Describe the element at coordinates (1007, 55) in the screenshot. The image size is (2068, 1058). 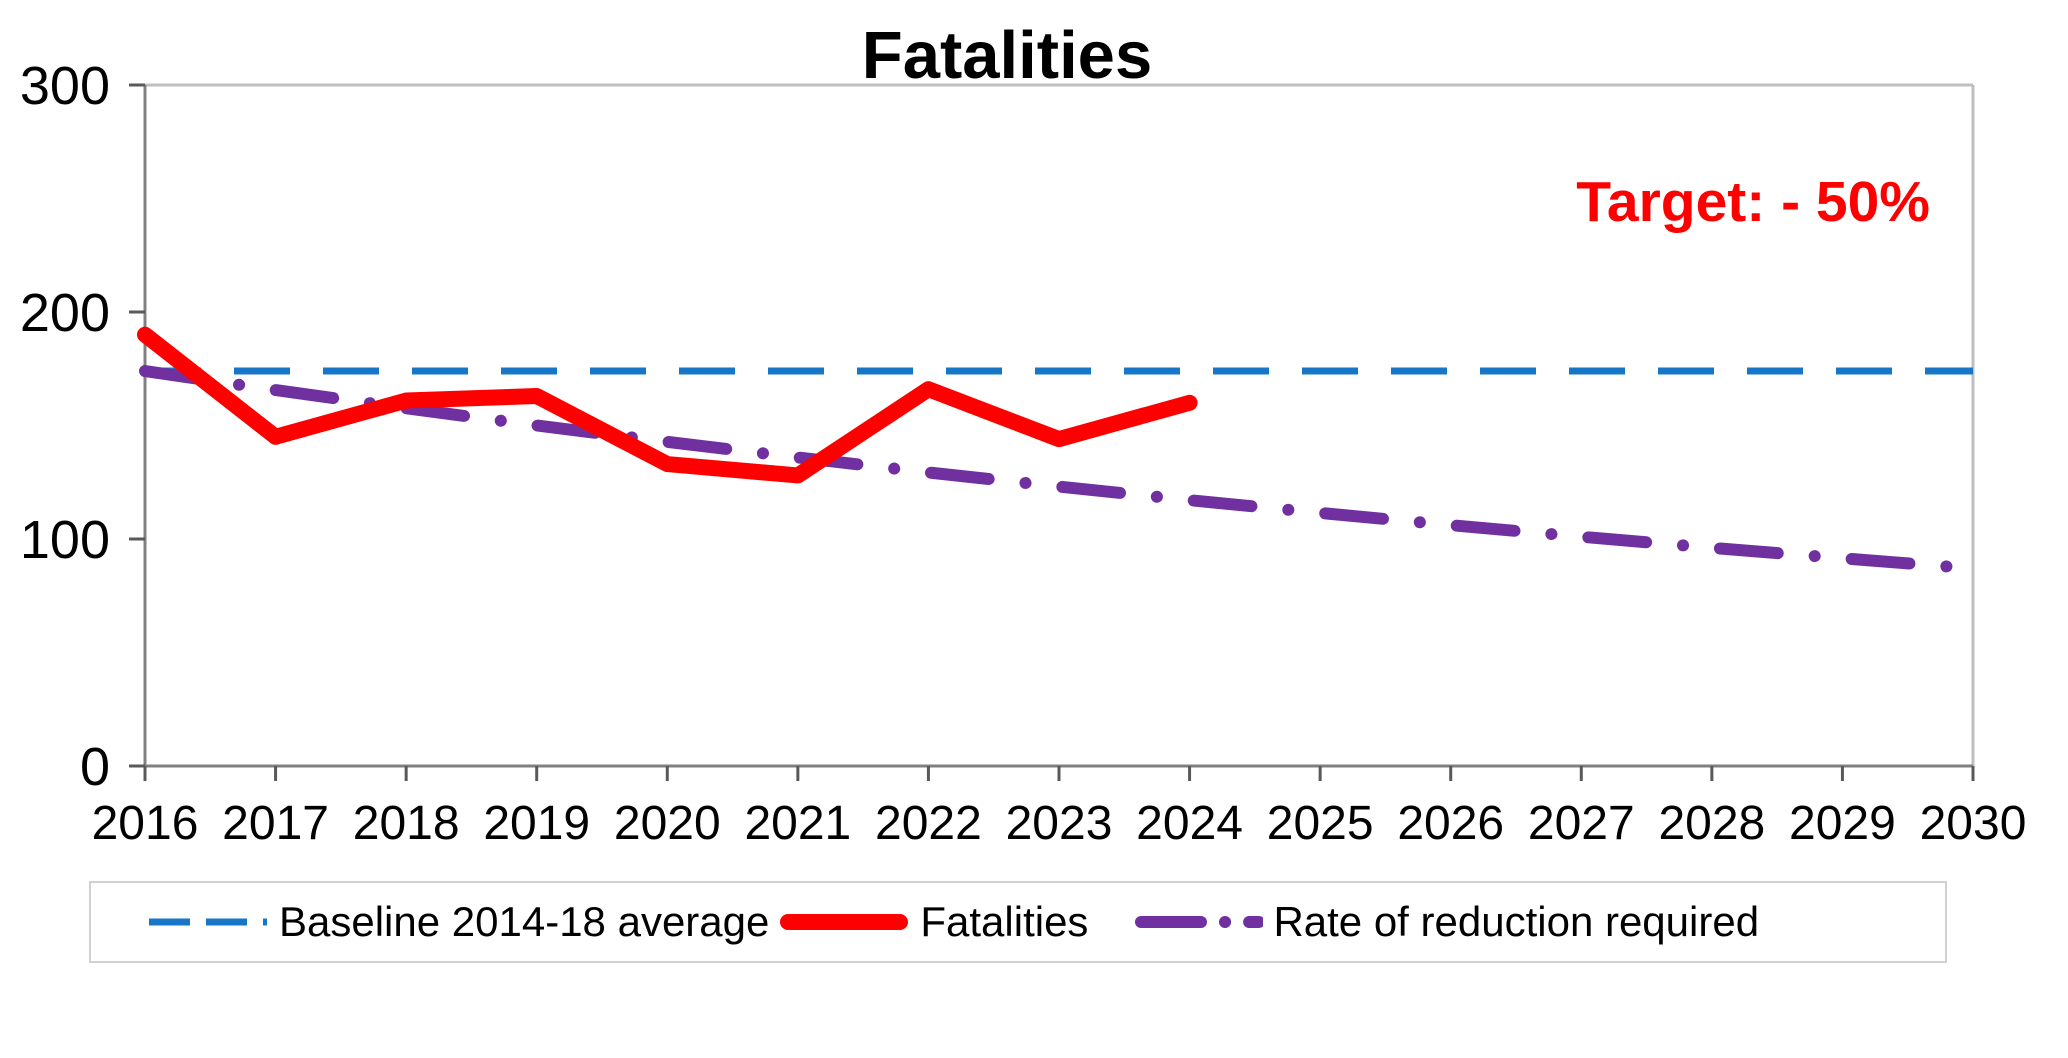
I see `chart-title: Fatalities` at that location.